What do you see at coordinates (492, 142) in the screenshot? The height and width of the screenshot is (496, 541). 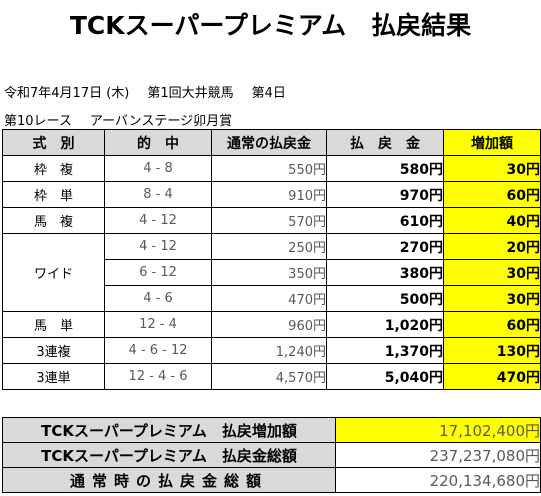 I see `header-increase: 増加額` at bounding box center [492, 142].